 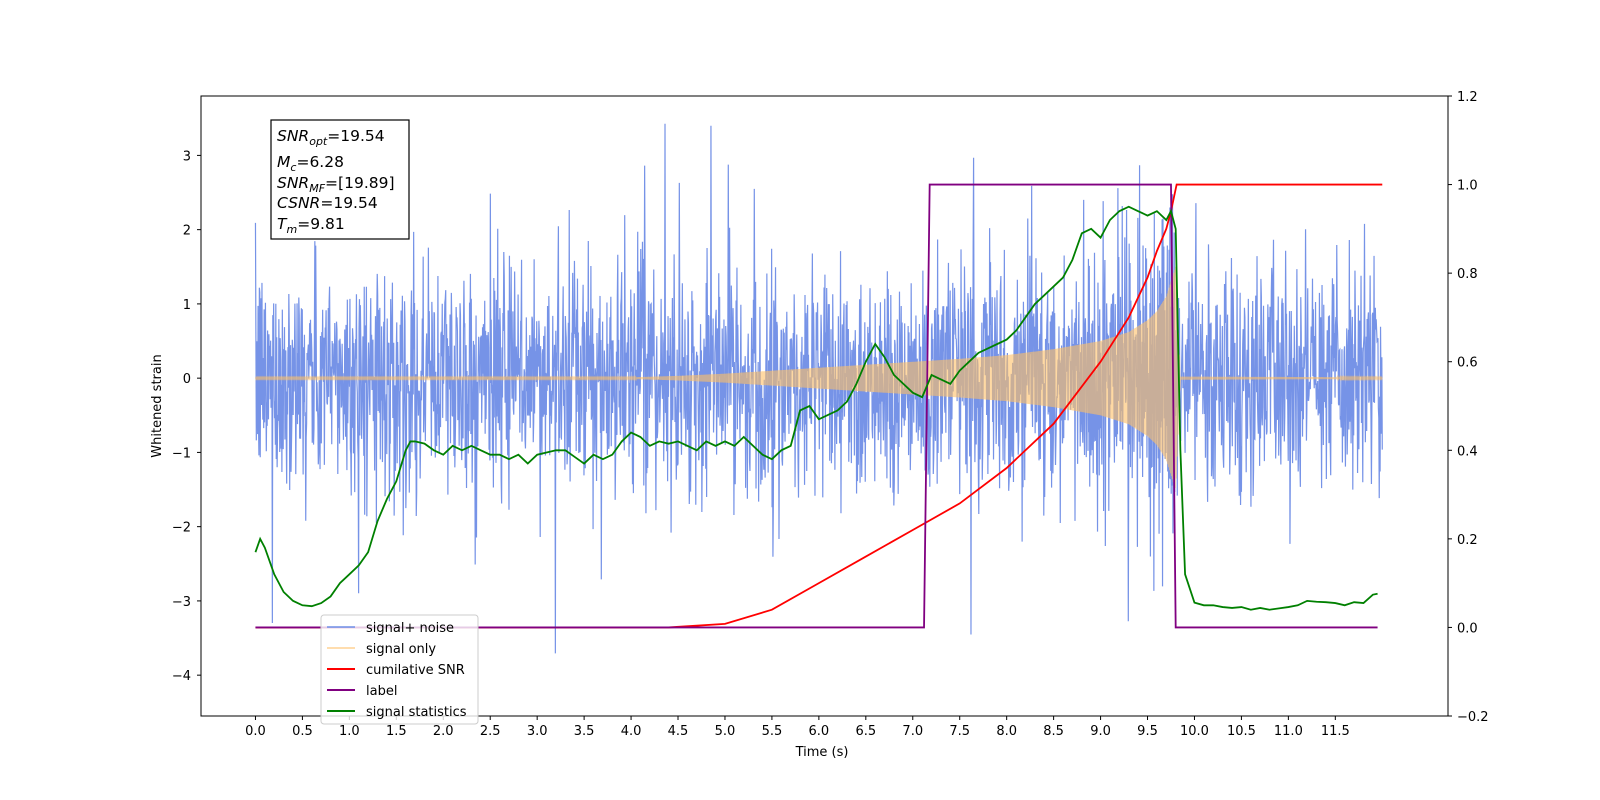 I want to click on y-right-tick-label: 0.0, so click(x=1467, y=628).